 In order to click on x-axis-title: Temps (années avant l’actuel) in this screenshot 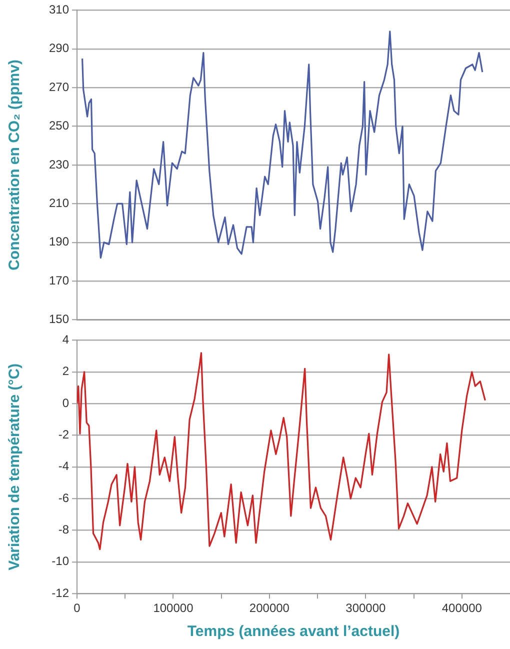, I will do `click(293, 631)`.